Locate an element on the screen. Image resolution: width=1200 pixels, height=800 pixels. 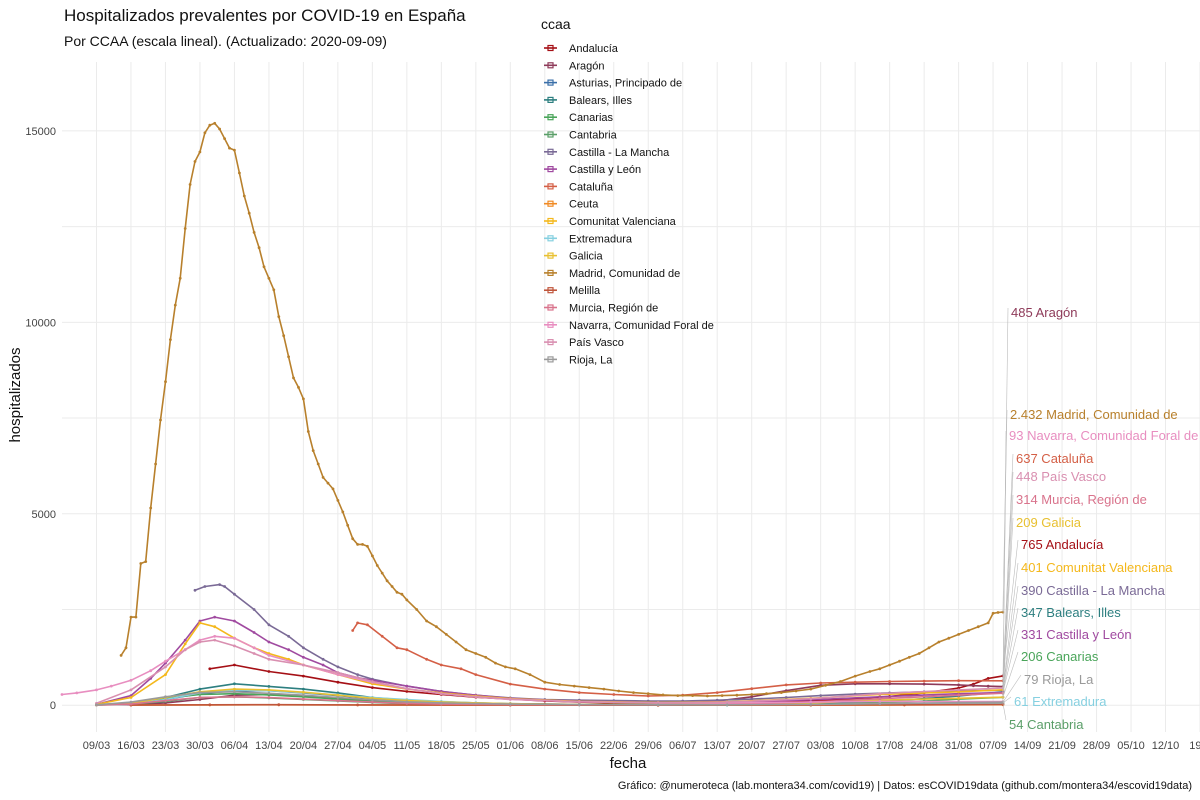
y-tick-label: 0 is located at coordinates (53, 706).